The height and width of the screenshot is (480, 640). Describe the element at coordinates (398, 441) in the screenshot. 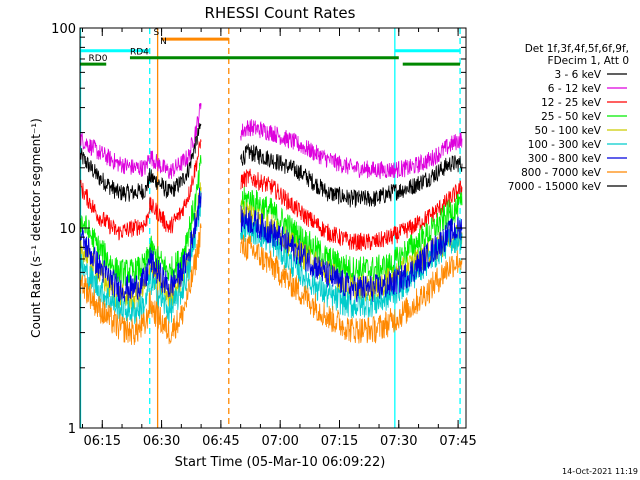

I see `x-tick-label: 07:30` at that location.